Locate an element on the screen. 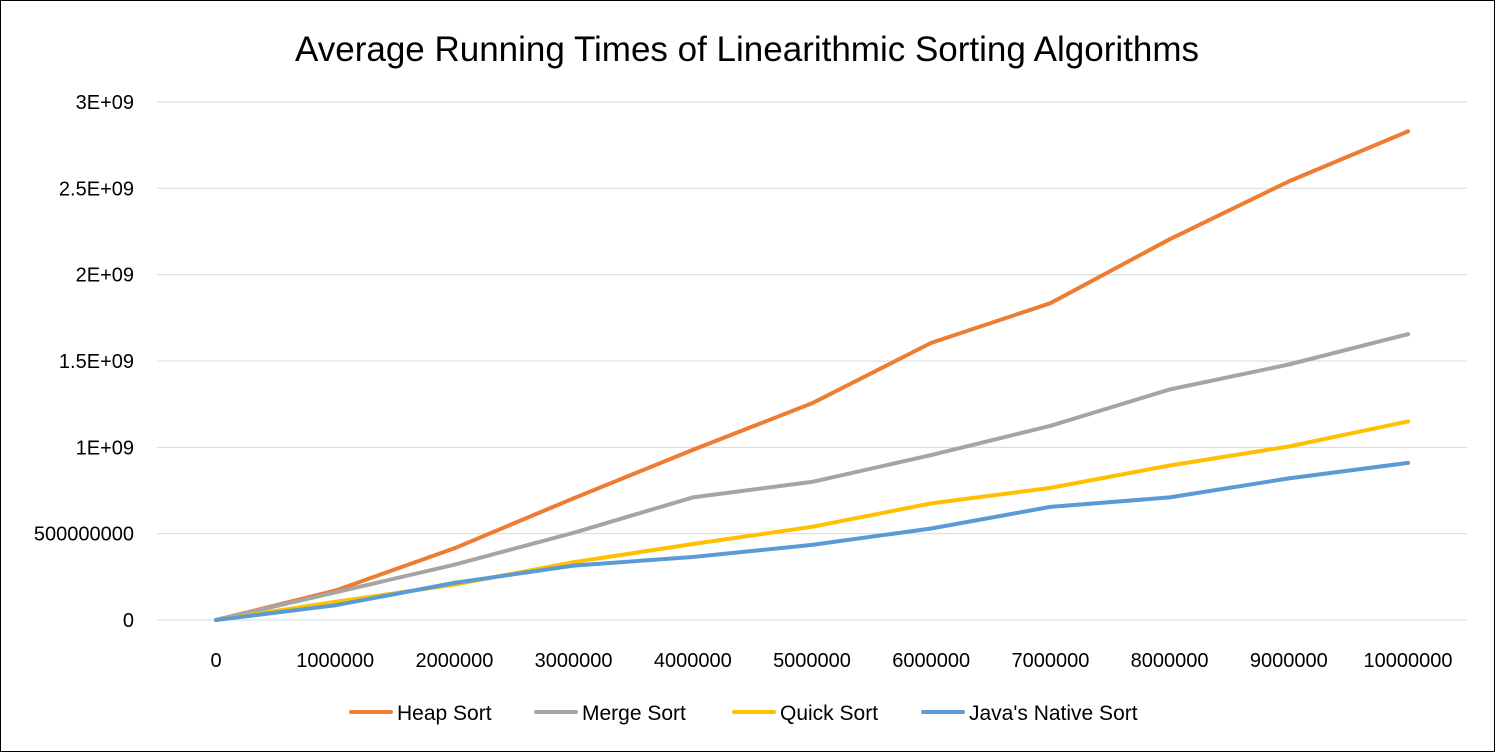 The image size is (1495, 752). x-tick-label: 7000000 is located at coordinates (1050, 661).